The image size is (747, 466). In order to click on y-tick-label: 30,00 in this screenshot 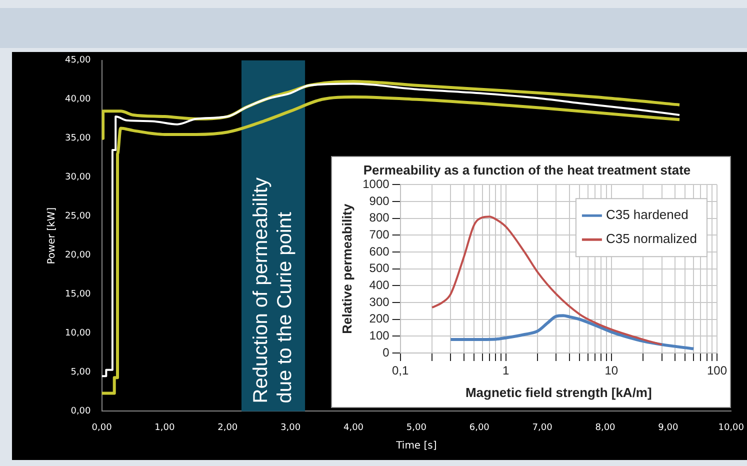, I will do `click(78, 177)`.